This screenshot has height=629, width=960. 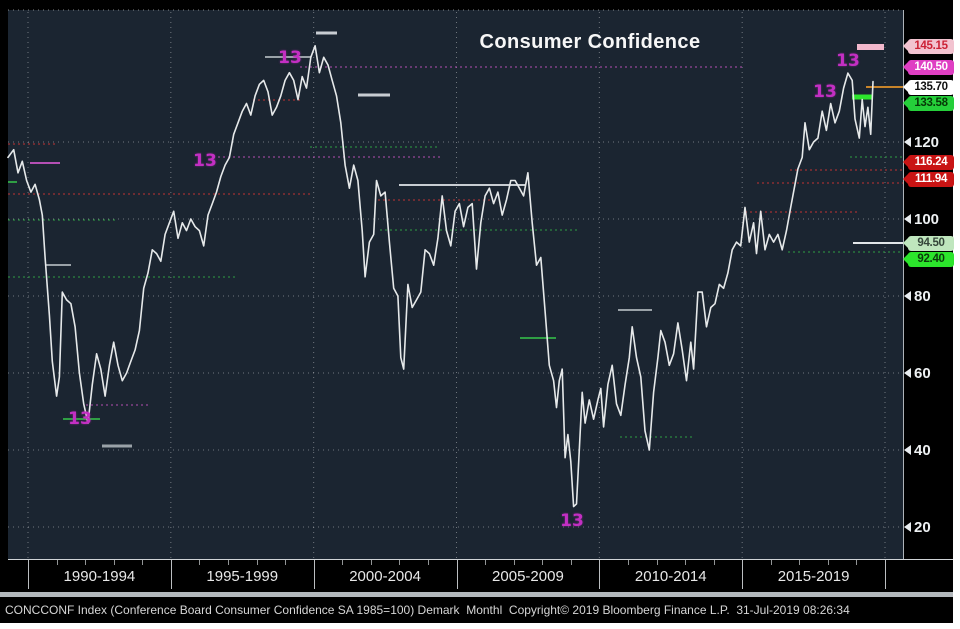 I want to click on y-tick-20: 20, so click(x=917, y=527).